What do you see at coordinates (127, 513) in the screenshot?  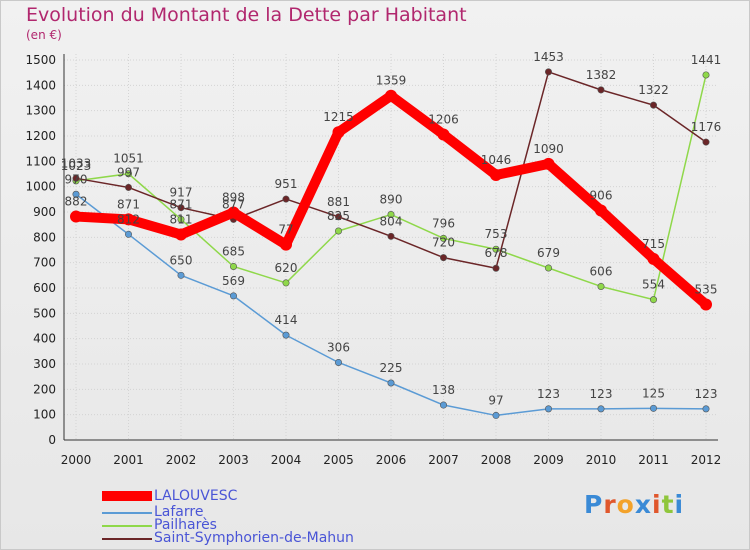 I see `legend-swatch` at bounding box center [127, 513].